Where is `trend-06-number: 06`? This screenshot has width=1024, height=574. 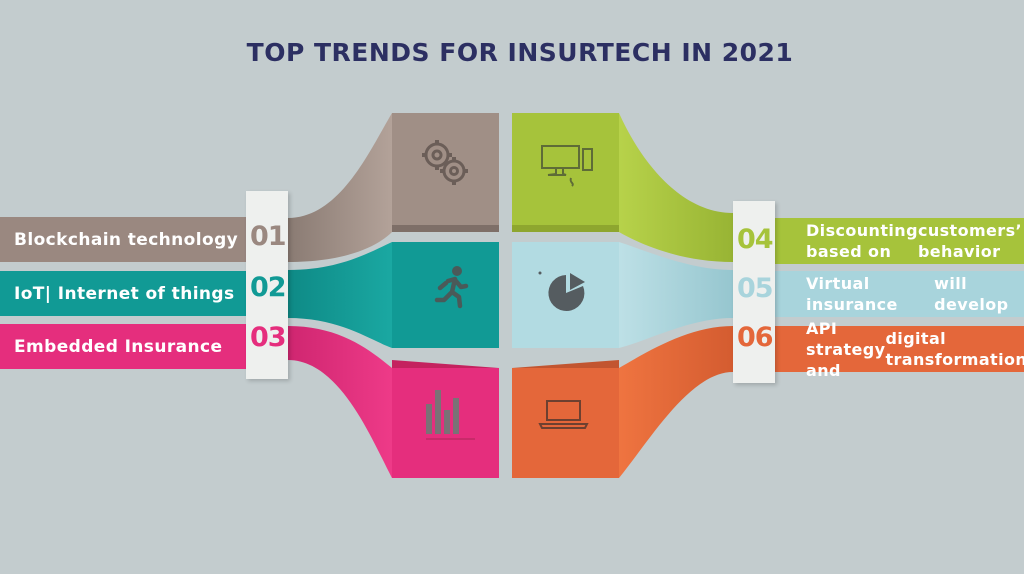 trend-06-number: 06 is located at coordinates (755, 337).